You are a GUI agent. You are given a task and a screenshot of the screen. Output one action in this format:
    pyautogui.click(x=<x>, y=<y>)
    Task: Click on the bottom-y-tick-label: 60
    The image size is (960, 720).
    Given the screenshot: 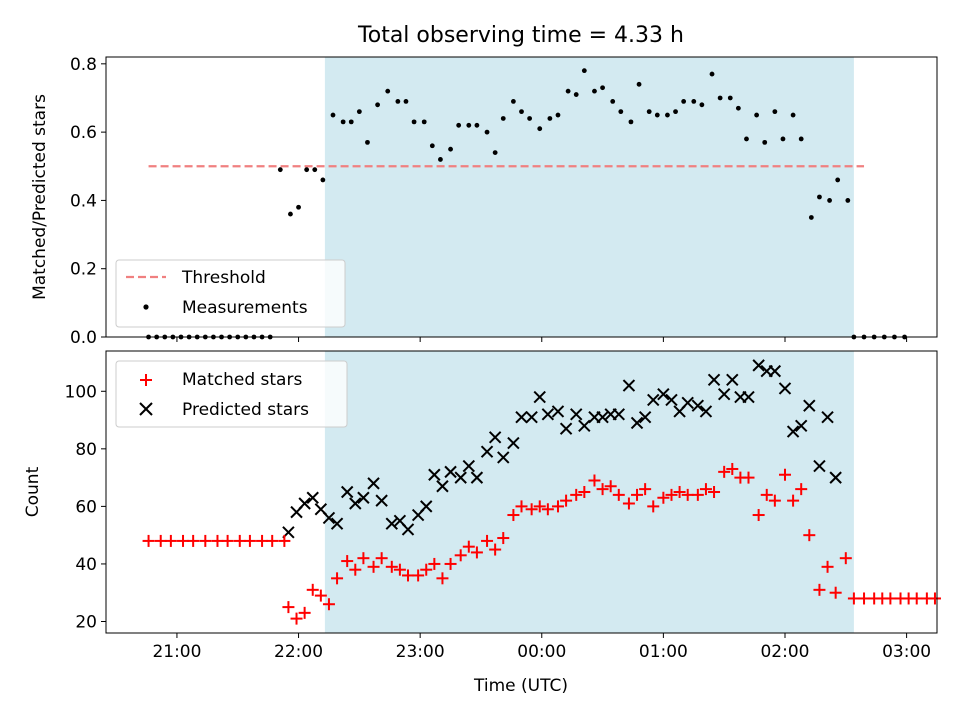 What is the action you would take?
    pyautogui.click(x=86, y=507)
    